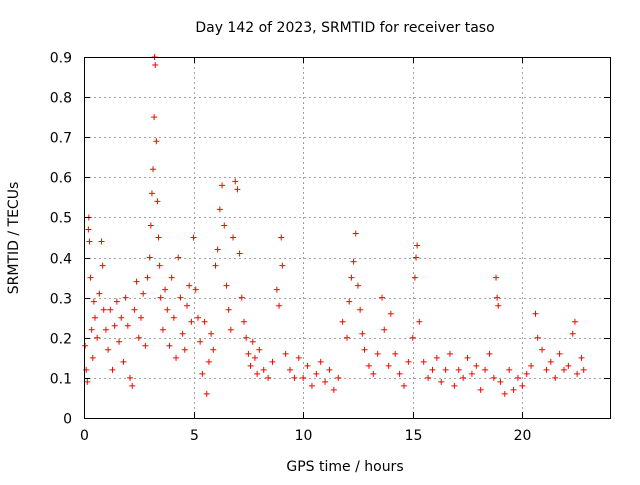 The image size is (640, 485). What do you see at coordinates (414, 436) in the screenshot?
I see `x-tick-label: 15` at bounding box center [414, 436].